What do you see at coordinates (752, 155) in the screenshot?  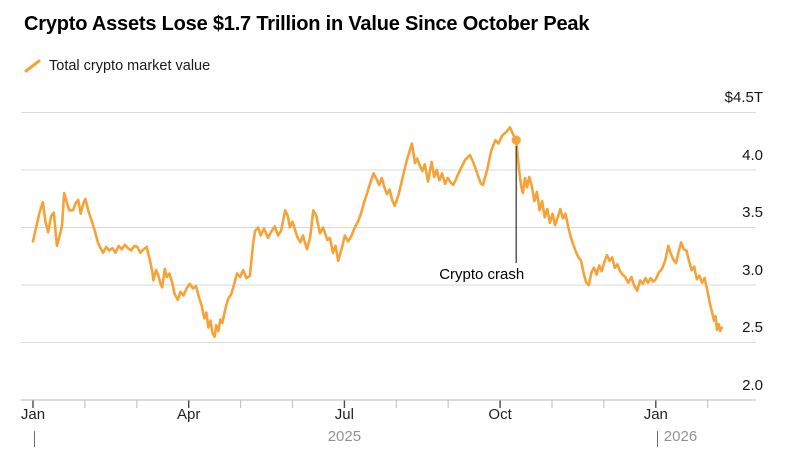 I see `y-axis-label: 4.0` at bounding box center [752, 155].